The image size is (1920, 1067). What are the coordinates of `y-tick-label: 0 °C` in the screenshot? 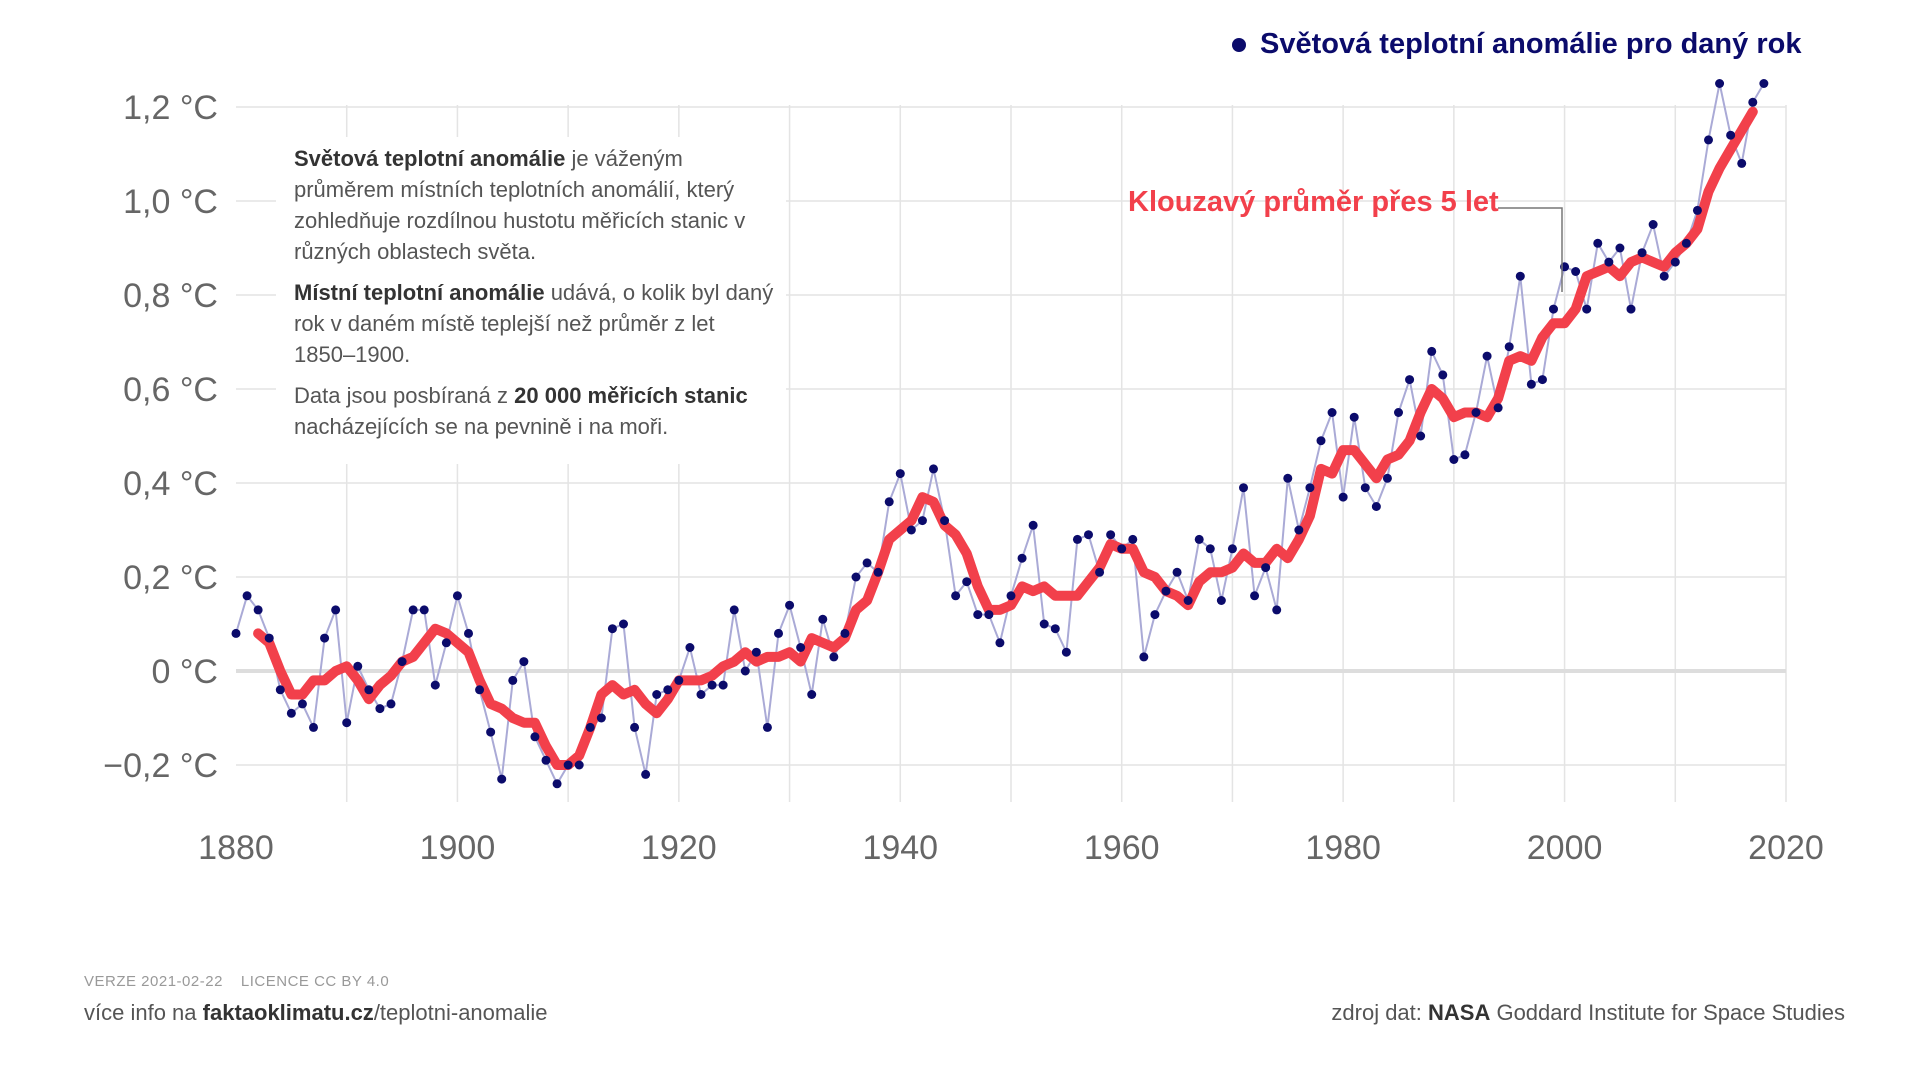 It's located at (184, 672).